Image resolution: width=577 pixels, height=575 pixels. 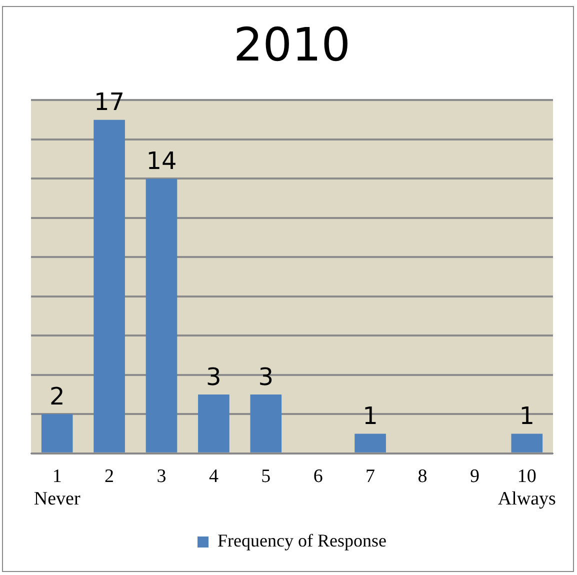 What do you see at coordinates (109, 102) in the screenshot?
I see `data-label: 17` at bounding box center [109, 102].